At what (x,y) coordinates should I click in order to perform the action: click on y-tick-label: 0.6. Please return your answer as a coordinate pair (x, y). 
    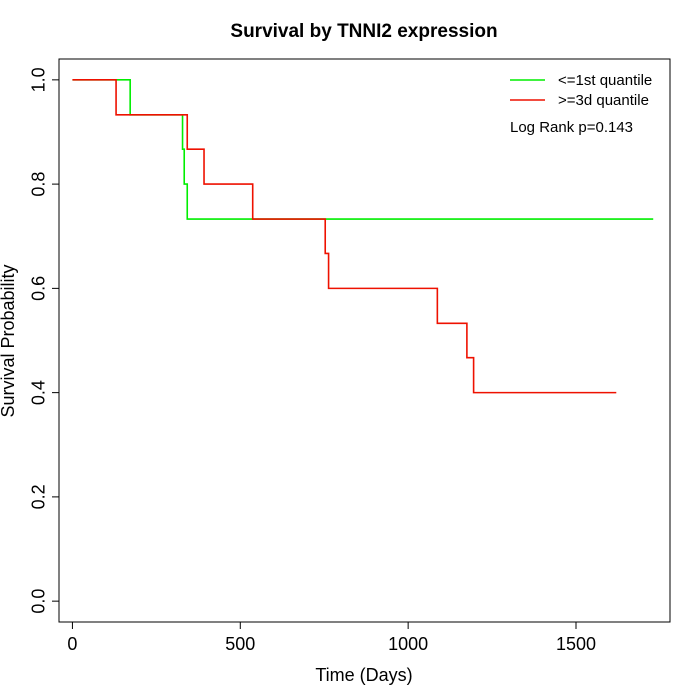
    Looking at the image, I should click on (39, 288).